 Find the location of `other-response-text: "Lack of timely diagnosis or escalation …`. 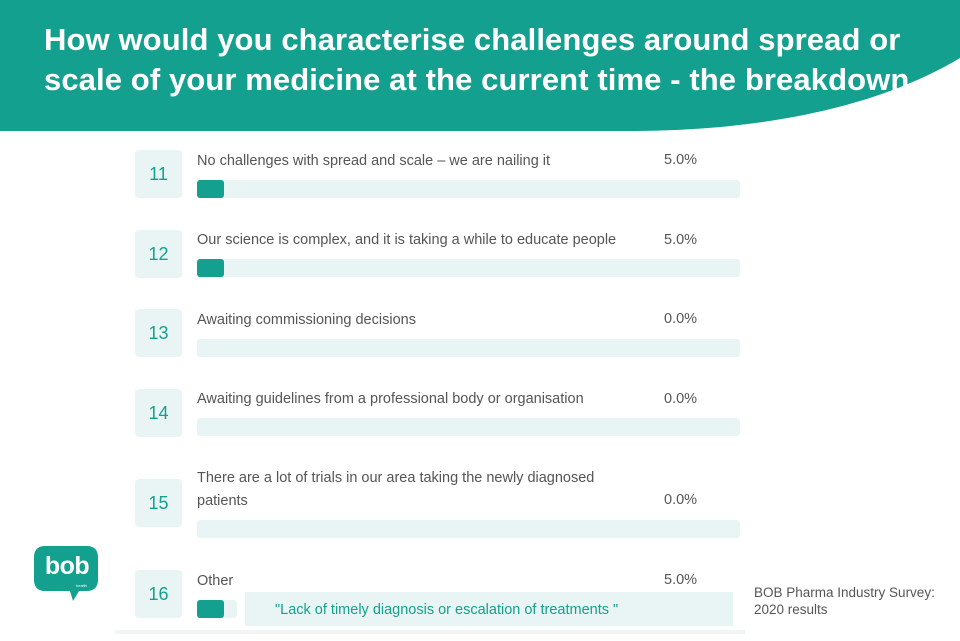

other-response-text: "Lack of timely diagnosis or escalation … is located at coordinates (447, 610).